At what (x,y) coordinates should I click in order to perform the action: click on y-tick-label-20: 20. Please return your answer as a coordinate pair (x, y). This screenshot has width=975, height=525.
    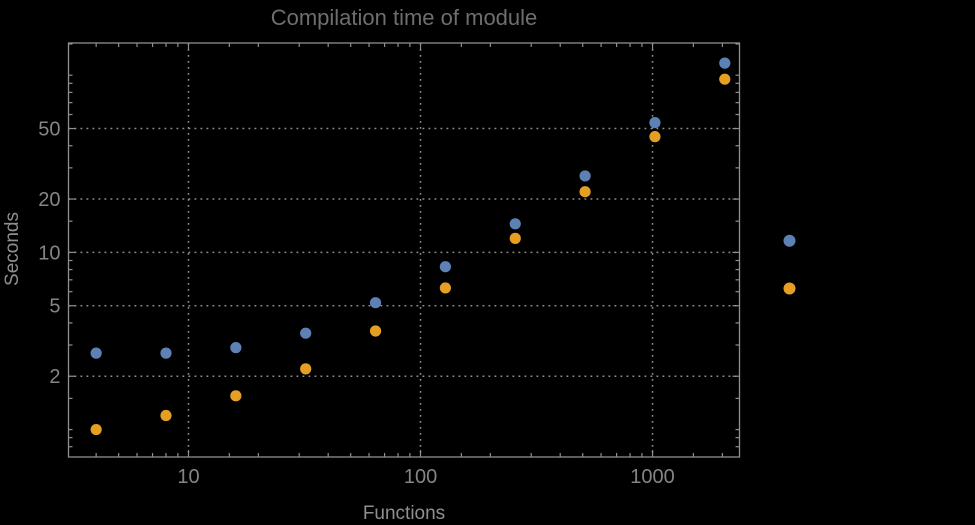
    Looking at the image, I should click on (49, 200).